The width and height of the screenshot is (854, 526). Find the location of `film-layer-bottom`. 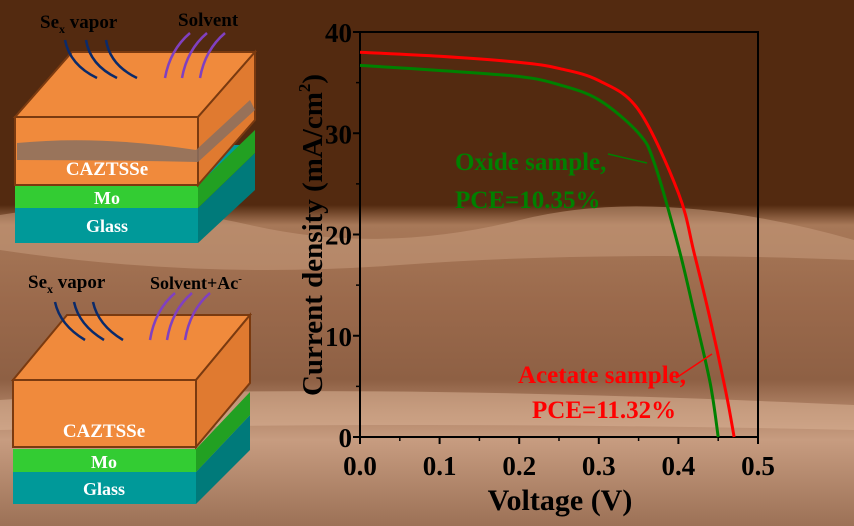

film-layer-bottom is located at coordinates (104, 413).